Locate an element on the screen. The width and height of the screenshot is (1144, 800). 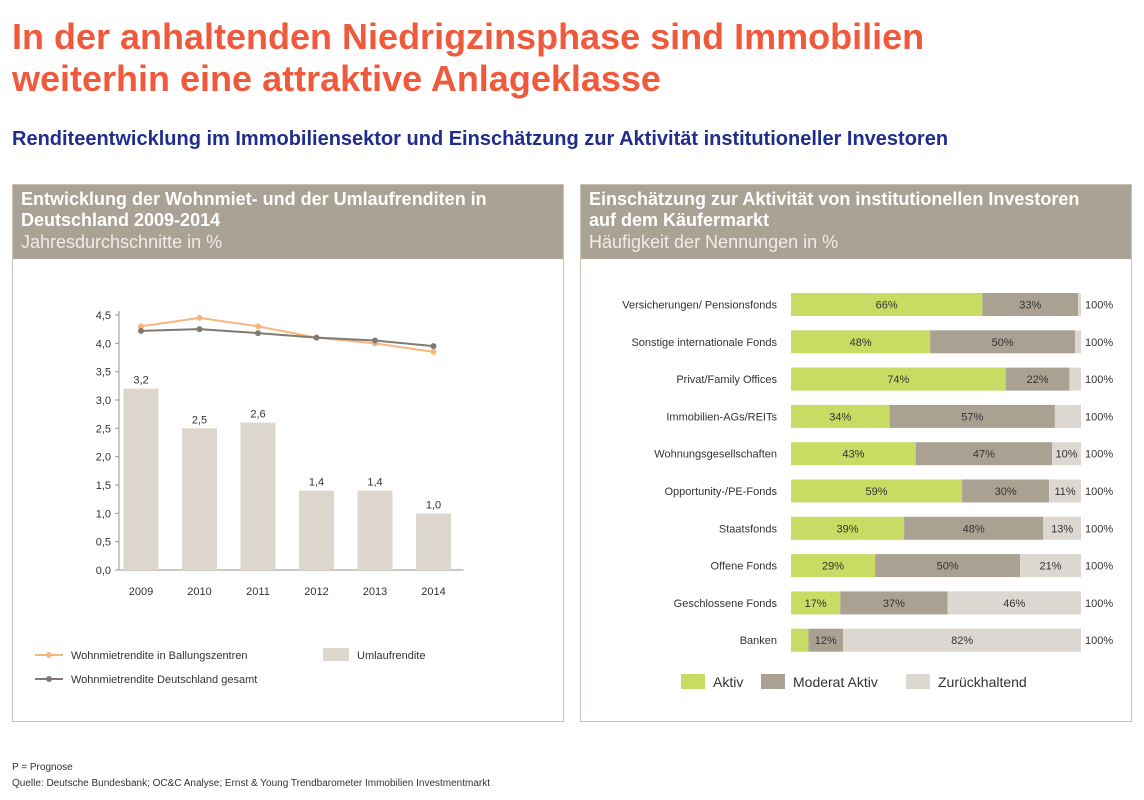
moderat-aktiv-segment-label: 37% is located at coordinates (894, 604).